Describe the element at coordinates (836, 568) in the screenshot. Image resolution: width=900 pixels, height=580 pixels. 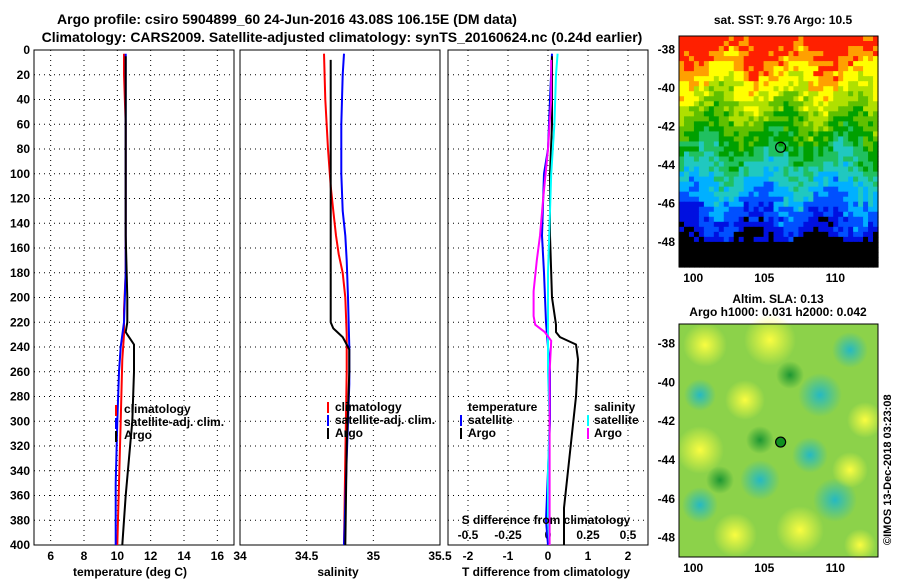
I see `lon-tick-label: 110` at that location.